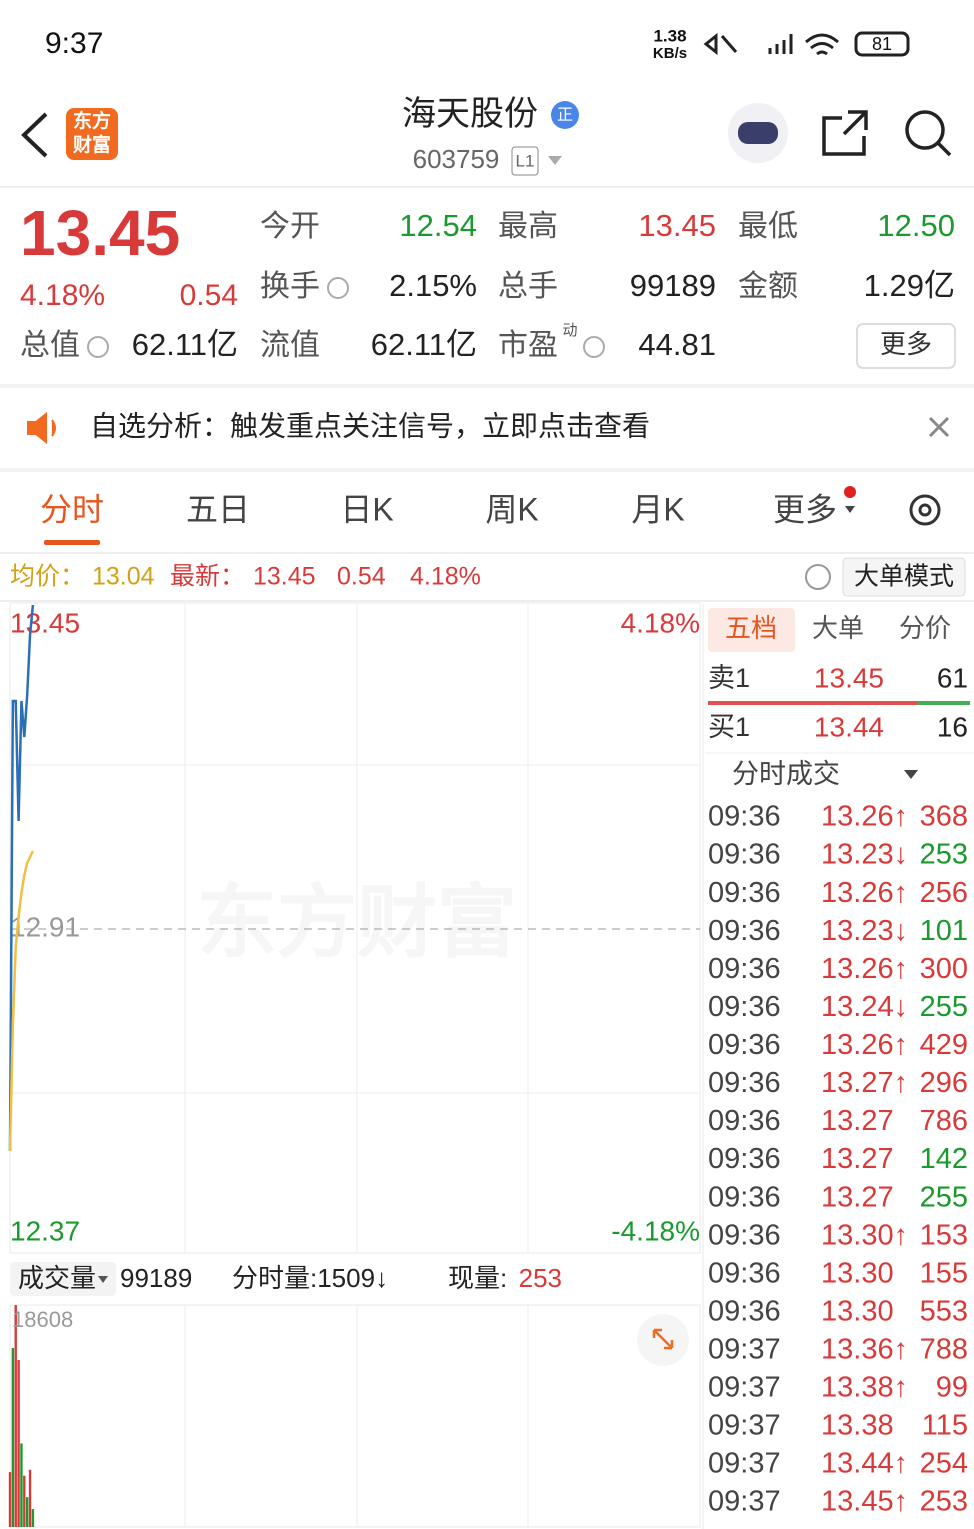  What do you see at coordinates (511, 509) in the screenshot?
I see `tab: 周K` at bounding box center [511, 509].